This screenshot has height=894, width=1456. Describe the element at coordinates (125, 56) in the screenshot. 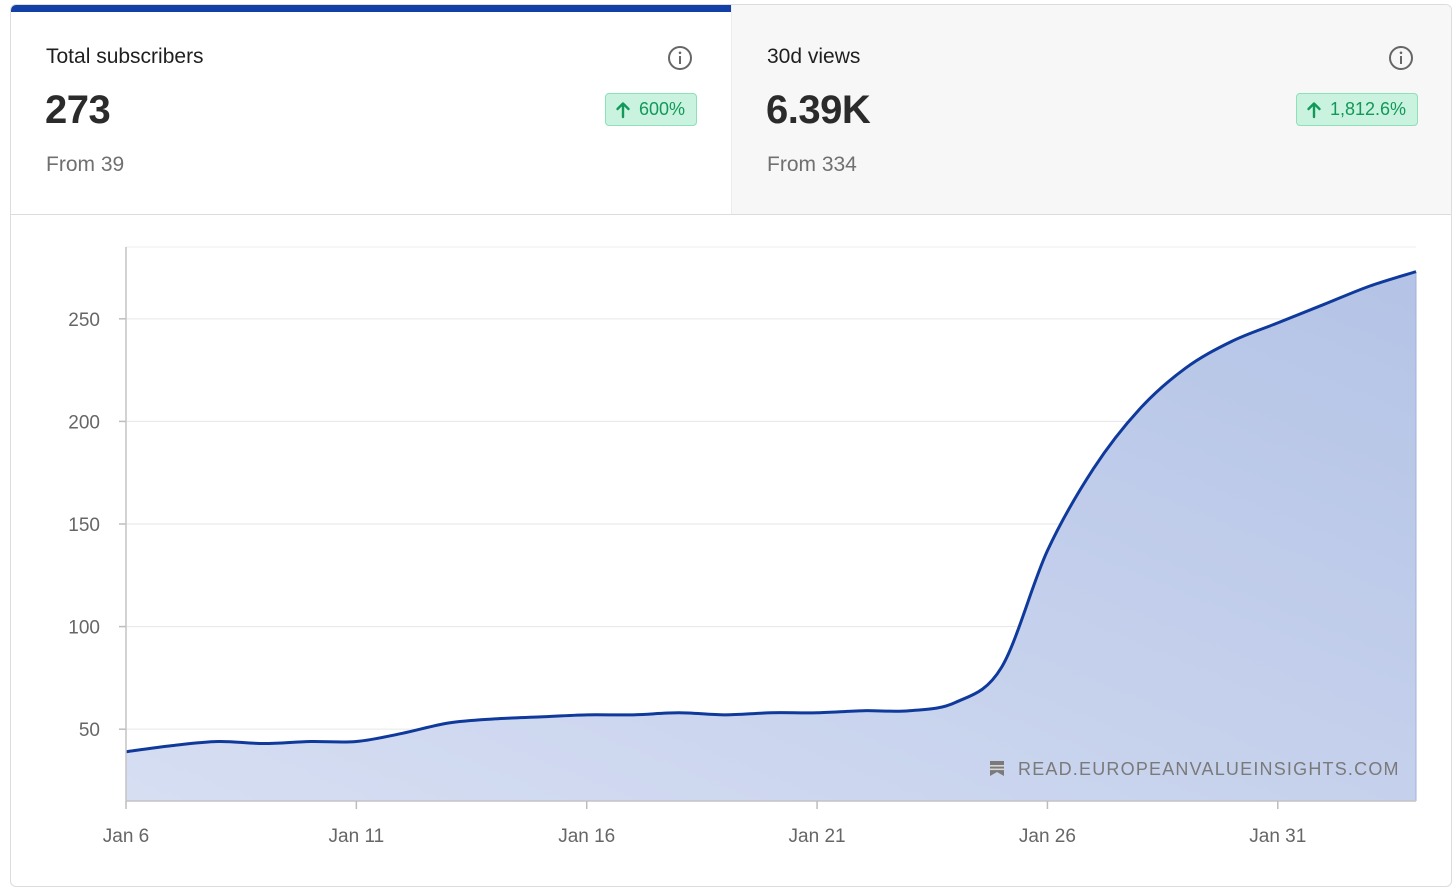

I see `tab-label: Total subscribers` at that location.